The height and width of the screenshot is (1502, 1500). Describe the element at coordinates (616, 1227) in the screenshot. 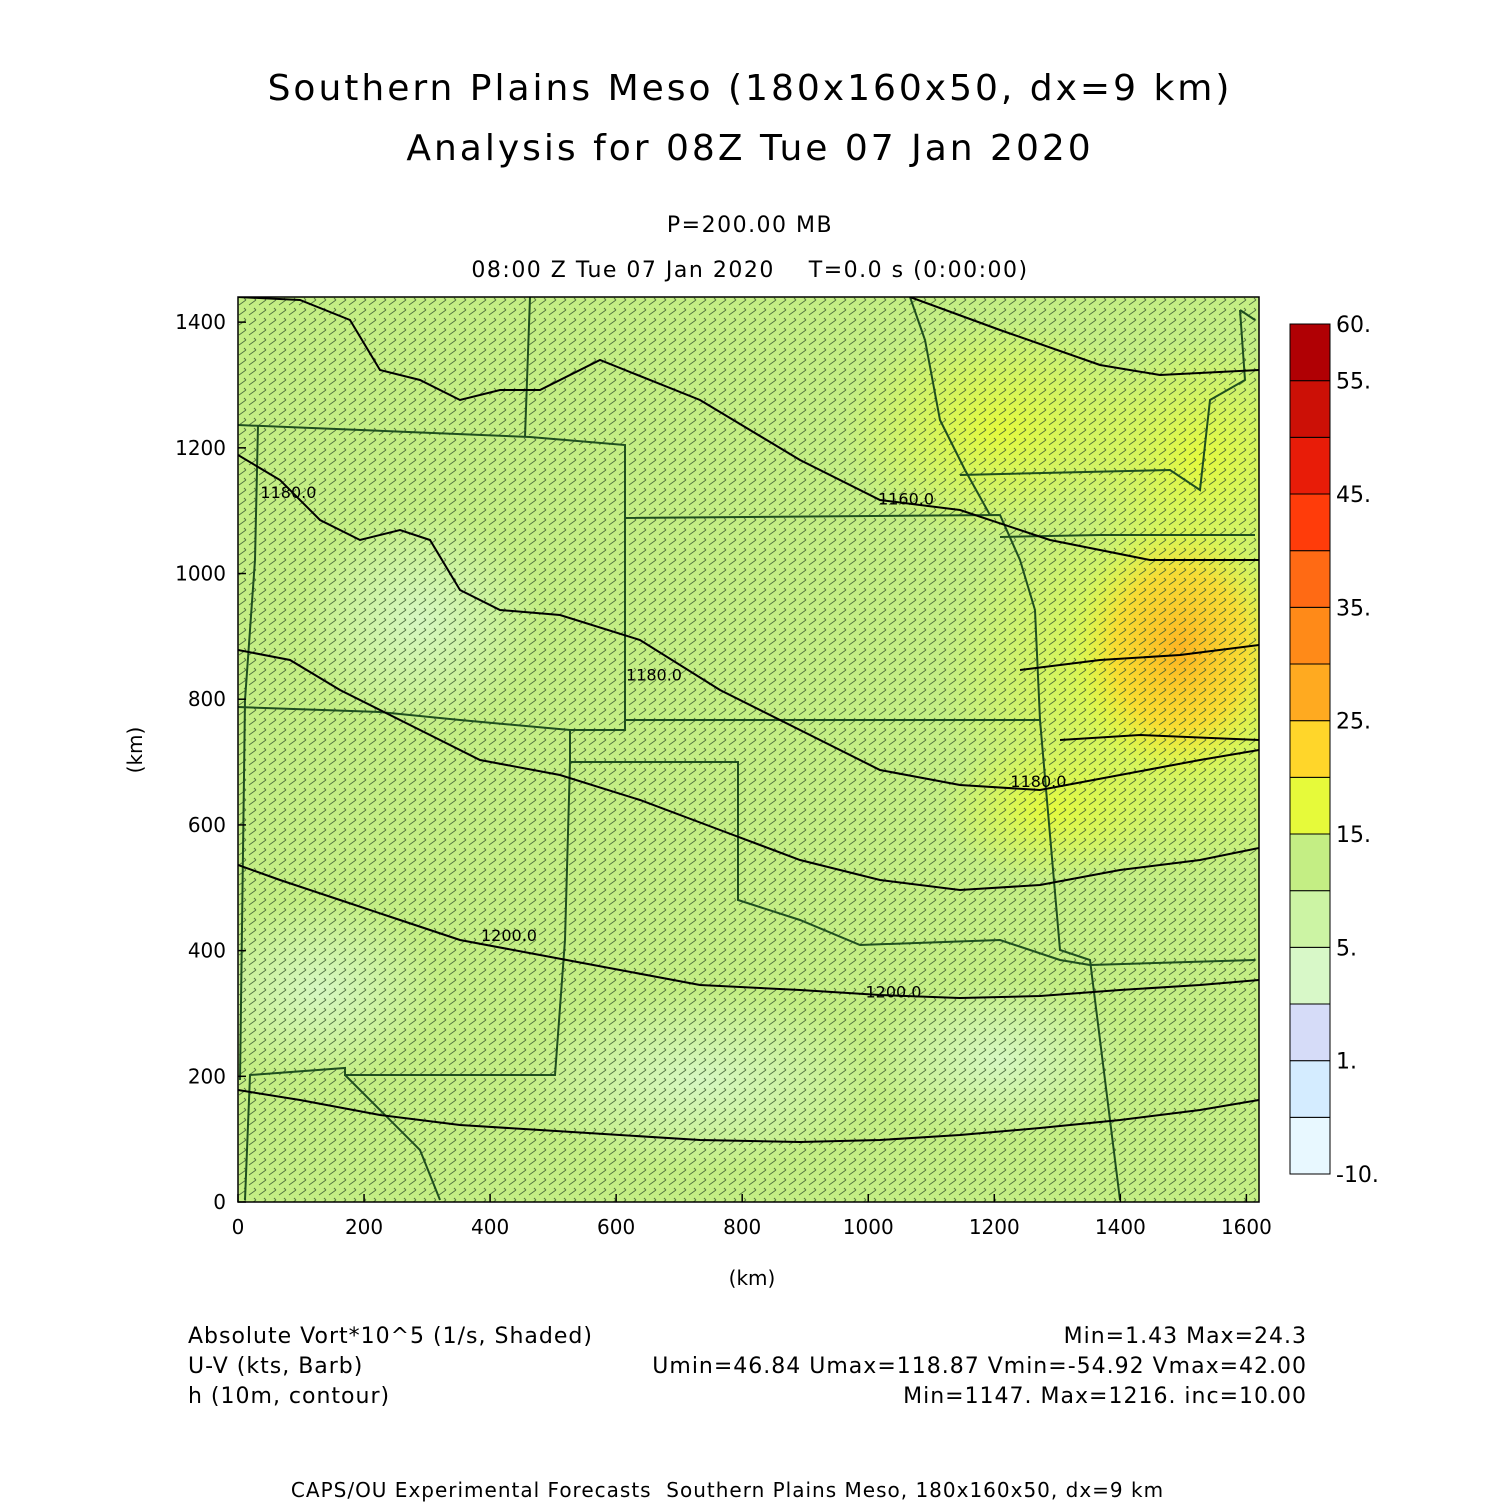

I see `x-tick-label: 600` at that location.